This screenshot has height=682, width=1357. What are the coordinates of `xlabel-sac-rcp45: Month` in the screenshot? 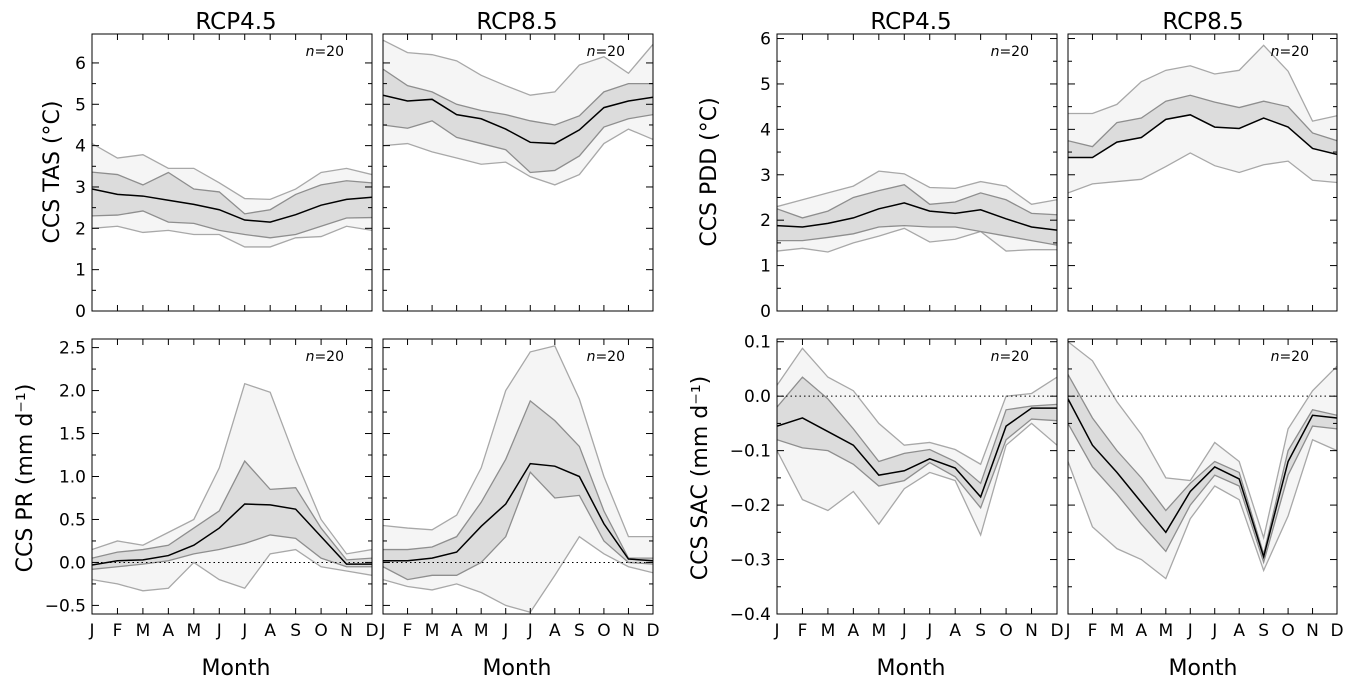 It's located at (911, 668).